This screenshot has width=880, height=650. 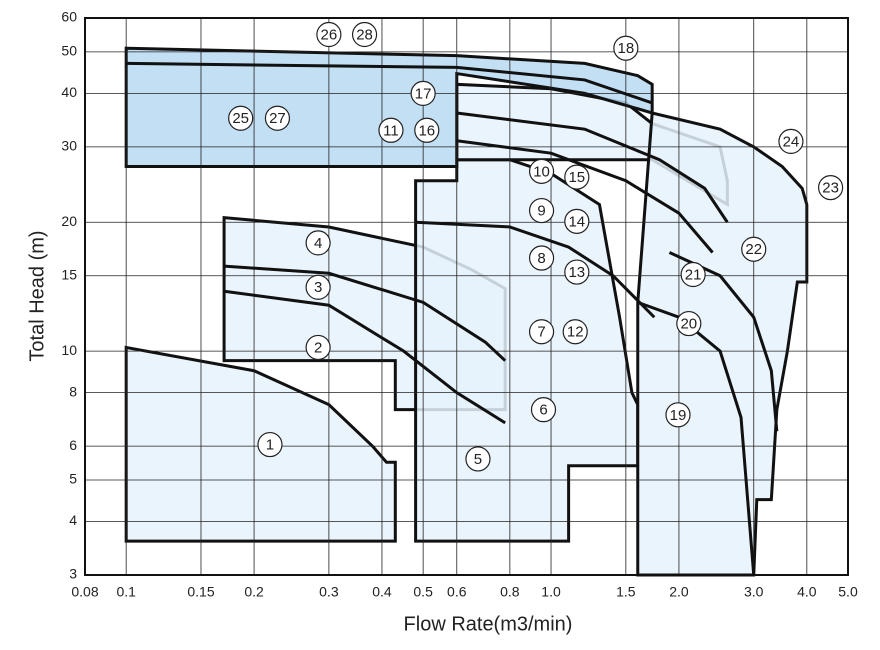 I want to click on label-text: 4, so click(x=318, y=243).